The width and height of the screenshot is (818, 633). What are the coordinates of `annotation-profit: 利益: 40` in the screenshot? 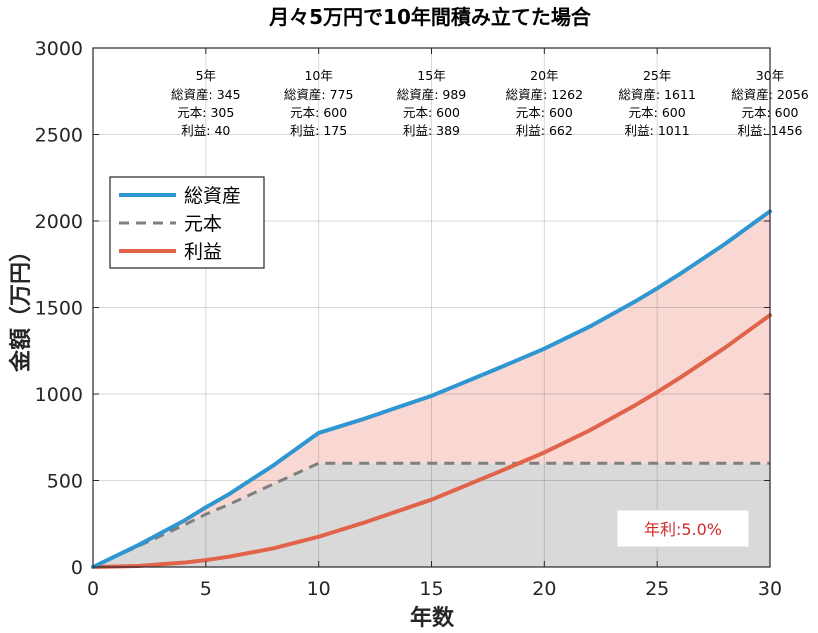 It's located at (205, 130).